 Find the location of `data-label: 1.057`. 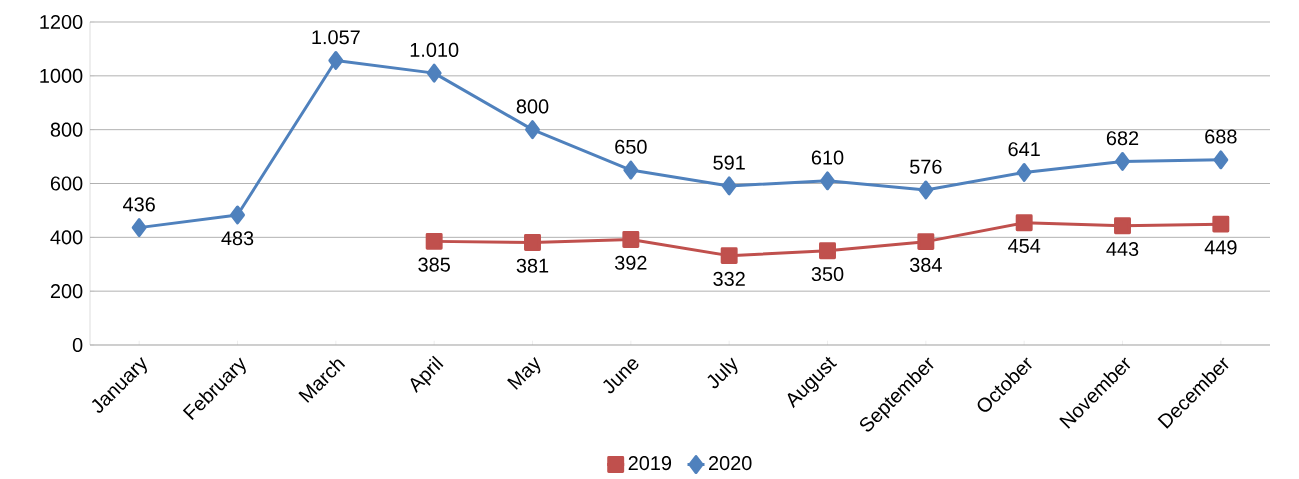

data-label: 1.057 is located at coordinates (336, 37).